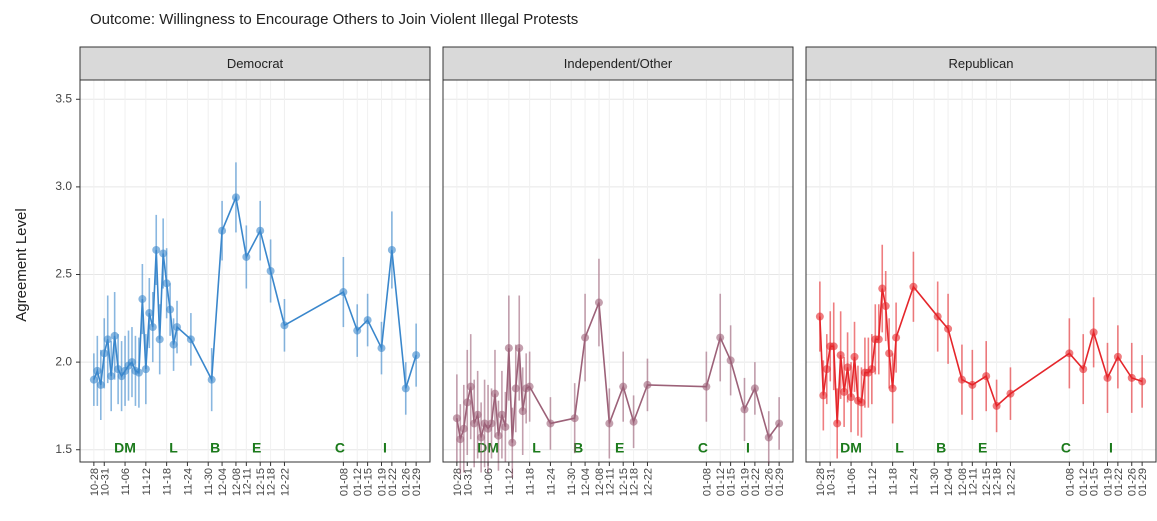  Describe the element at coordinates (63, 98) in the screenshot. I see `y-tick-label: 3.5` at that location.